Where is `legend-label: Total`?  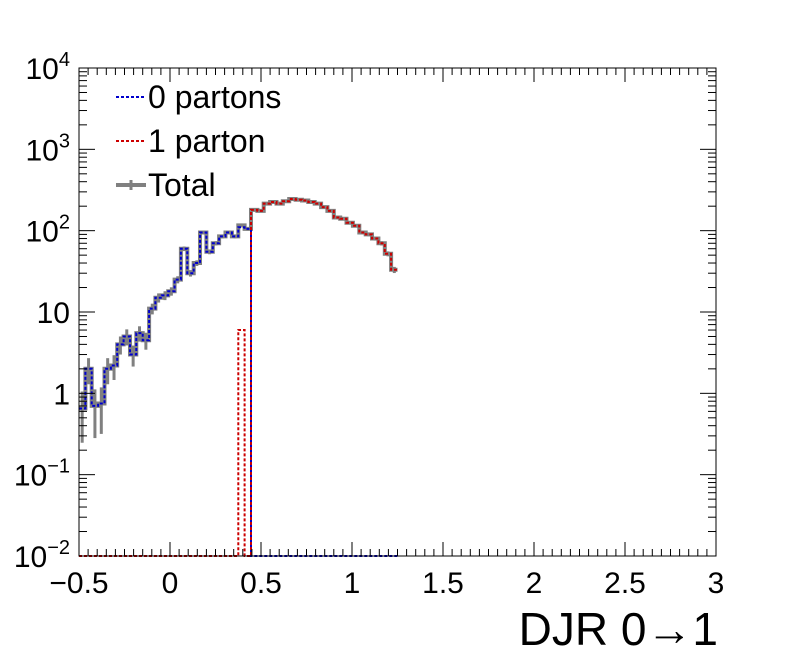 legend-label: Total is located at coordinates (182, 185).